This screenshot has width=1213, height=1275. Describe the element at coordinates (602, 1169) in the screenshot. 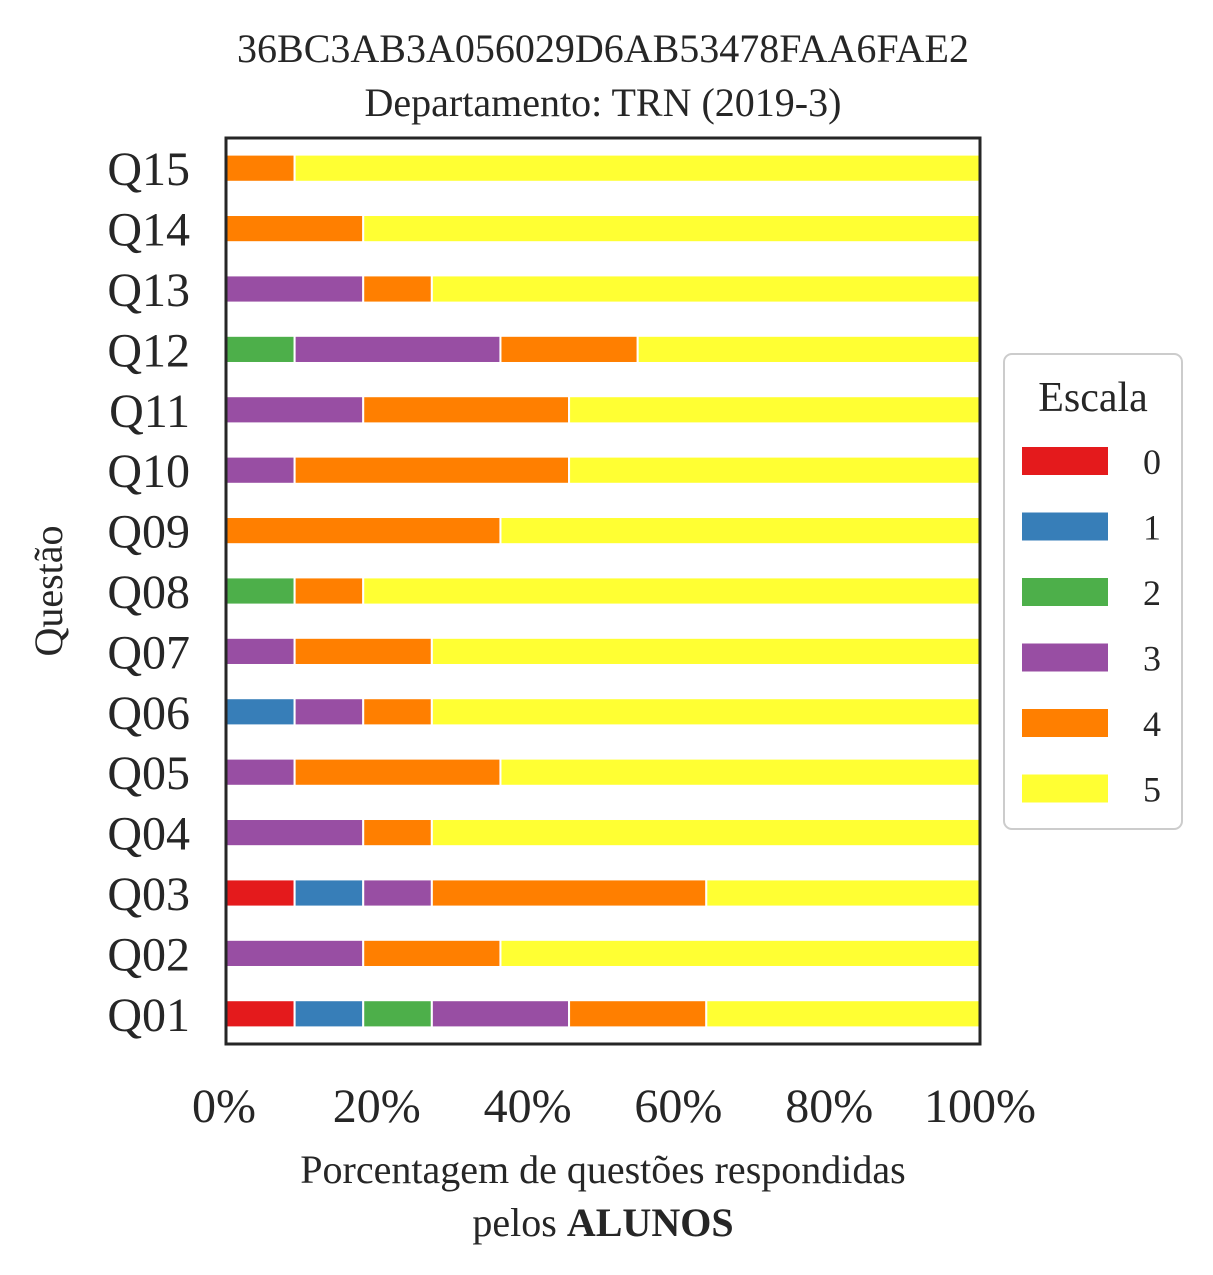

I see `x-axis-label-line1: Porcentagem de questões respondidas` at that location.